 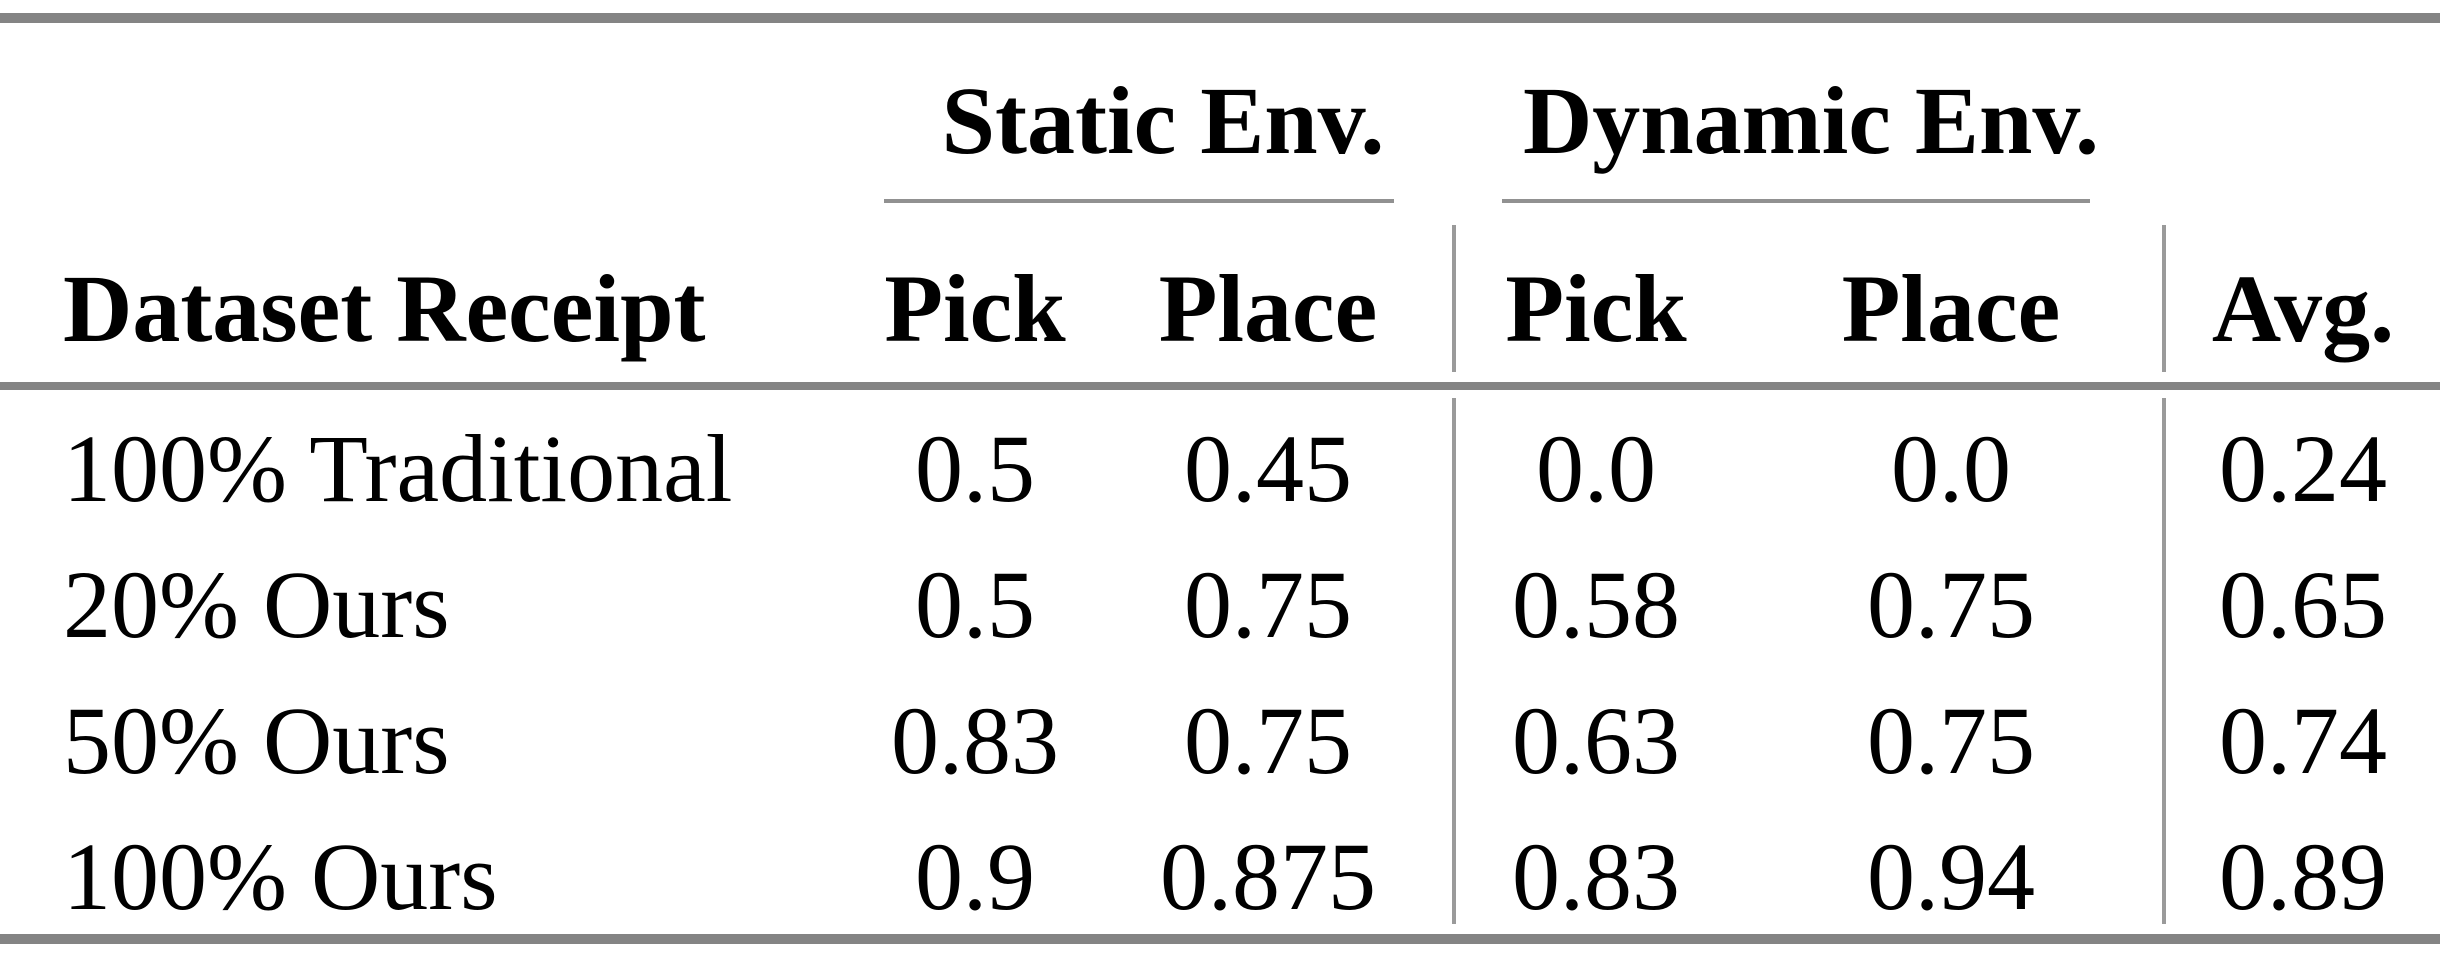 I want to click on header-static-pick: Pick, so click(x=975, y=308).